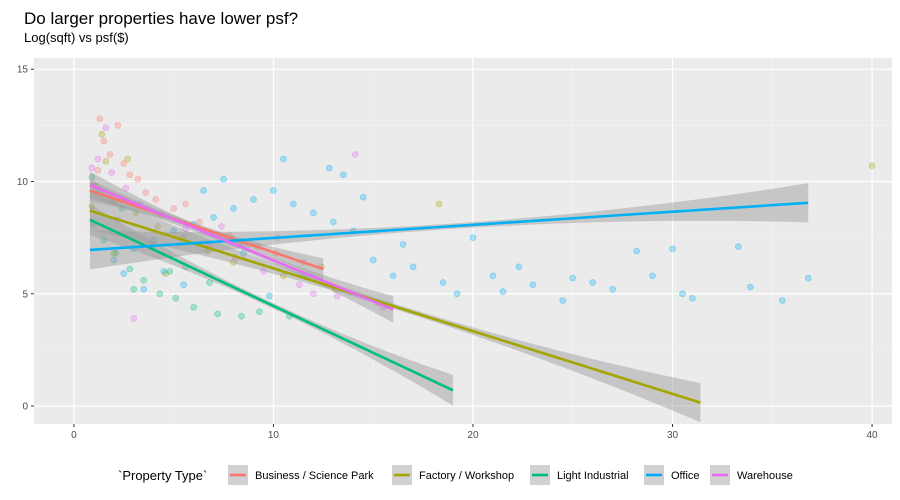 Image resolution: width=900 pixels, height=500 pixels. I want to click on legend-item: Warehouse, so click(751, 475).